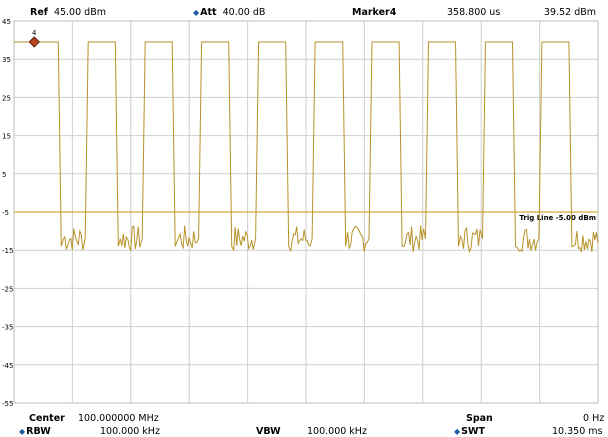  What do you see at coordinates (38, 431) in the screenshot?
I see `rbw-label: RBW` at bounding box center [38, 431].